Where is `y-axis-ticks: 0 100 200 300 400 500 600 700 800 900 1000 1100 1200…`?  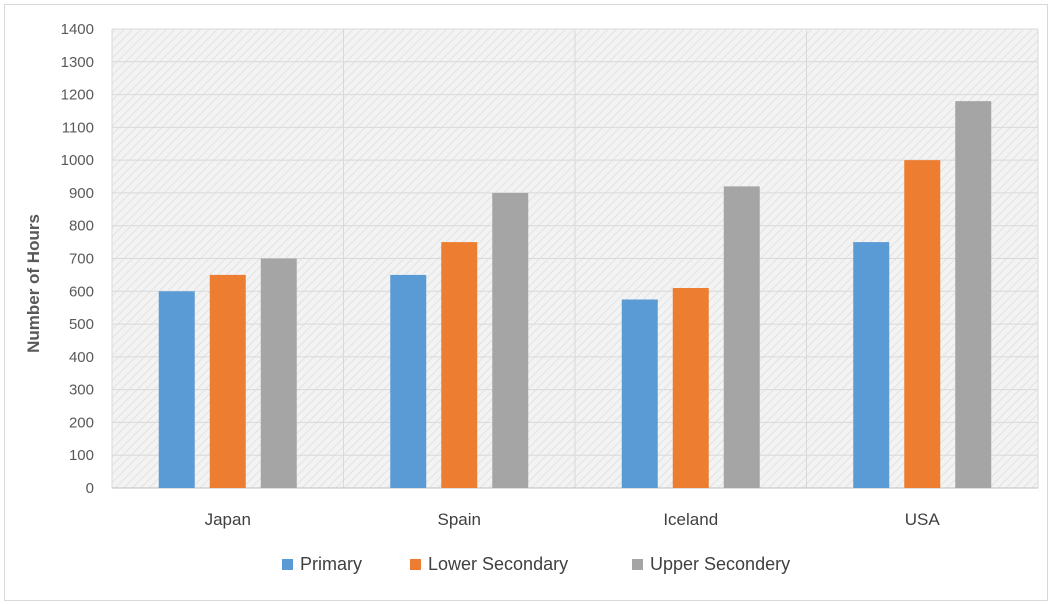
y-axis-ticks: 0 100 200 300 400 500 600 700 800 900 1000 1100 1200… is located at coordinates (77, 259).